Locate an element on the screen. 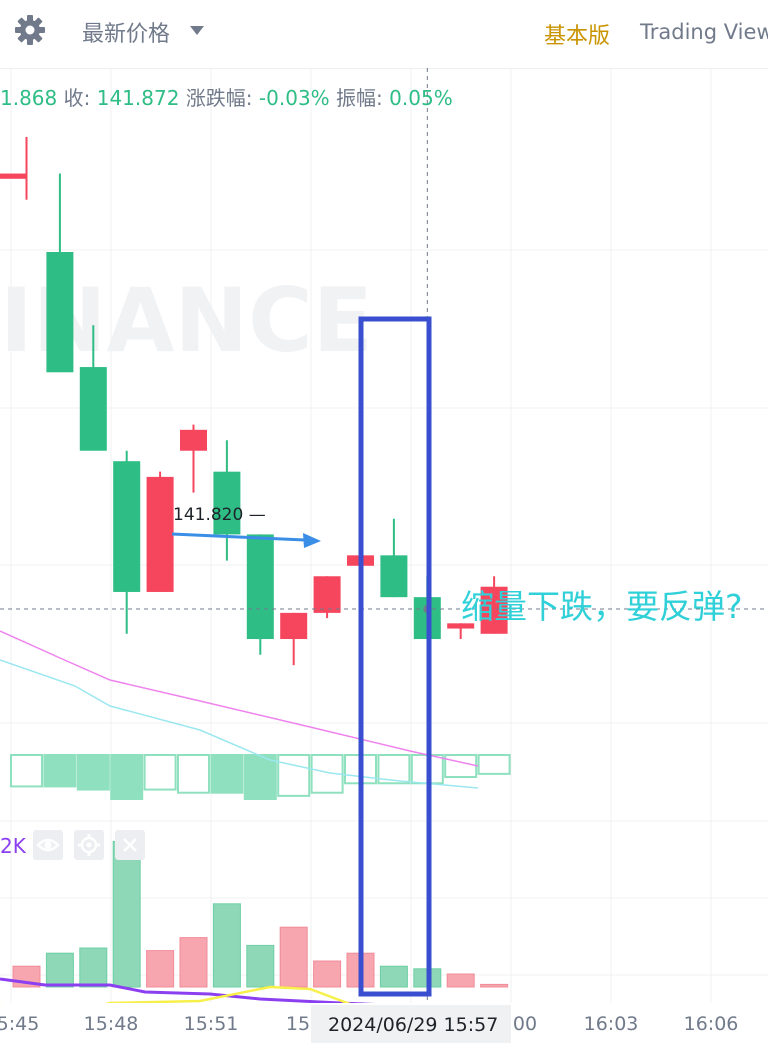  close-icon is located at coordinates (130, 845).